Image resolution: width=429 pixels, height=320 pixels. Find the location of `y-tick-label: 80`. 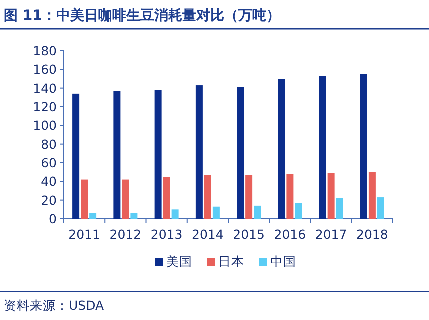

y-tick-label: 80 is located at coordinates (49, 144).